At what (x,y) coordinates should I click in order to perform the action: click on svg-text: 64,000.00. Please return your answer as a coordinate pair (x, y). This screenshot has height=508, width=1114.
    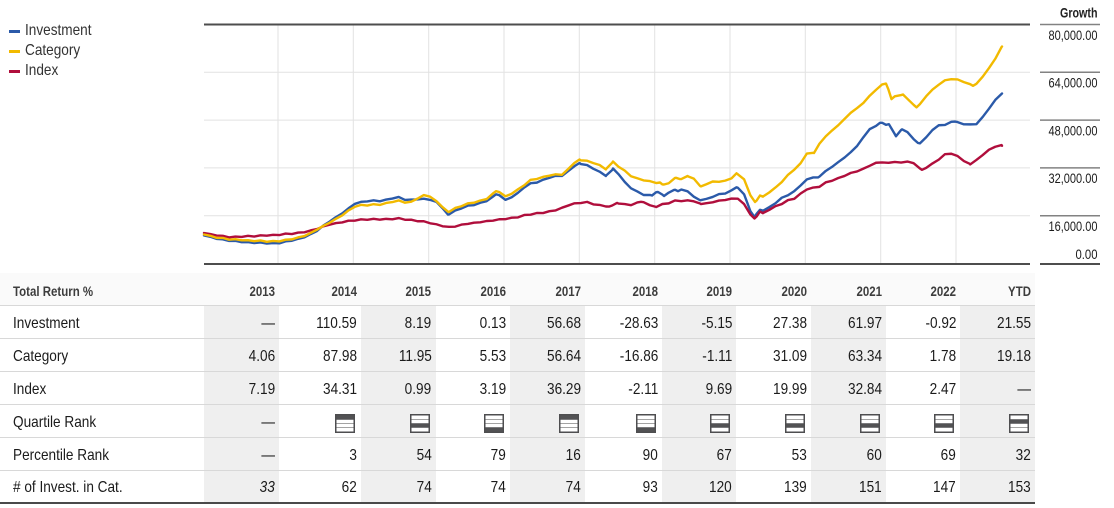
    Looking at the image, I should click on (1073, 83).